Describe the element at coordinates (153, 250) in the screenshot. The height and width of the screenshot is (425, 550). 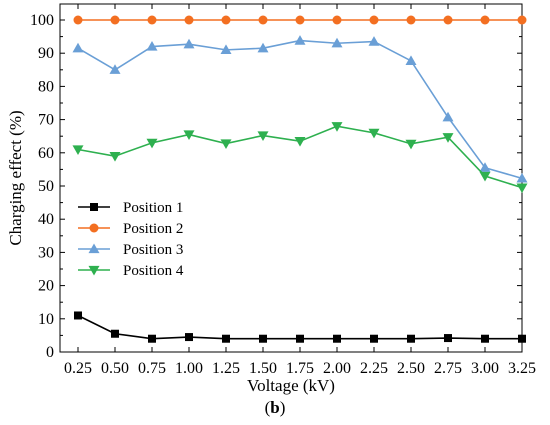
I see `legend-label: Position 3` at that location.